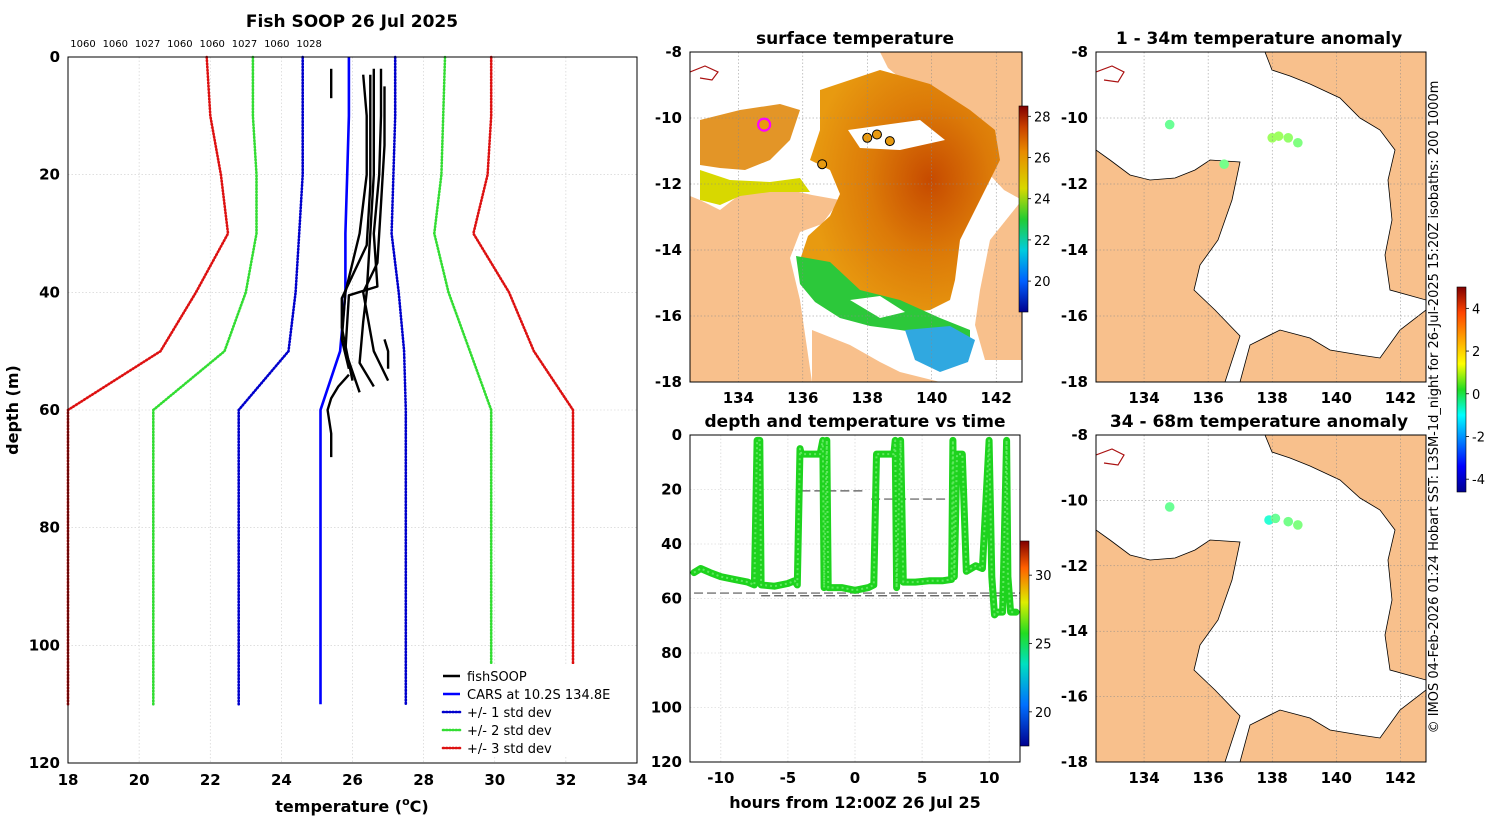 This screenshot has width=1500, height=820. What do you see at coordinates (1110, 74) in the screenshot?
I see `anomaly-top-isobath` at bounding box center [1110, 74].